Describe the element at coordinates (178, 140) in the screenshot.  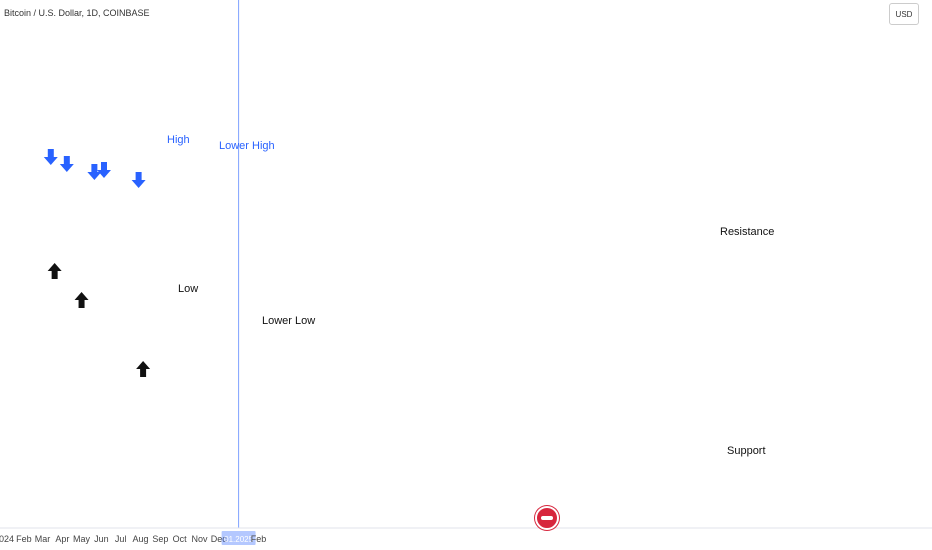
I see `high-label: High` at that location.